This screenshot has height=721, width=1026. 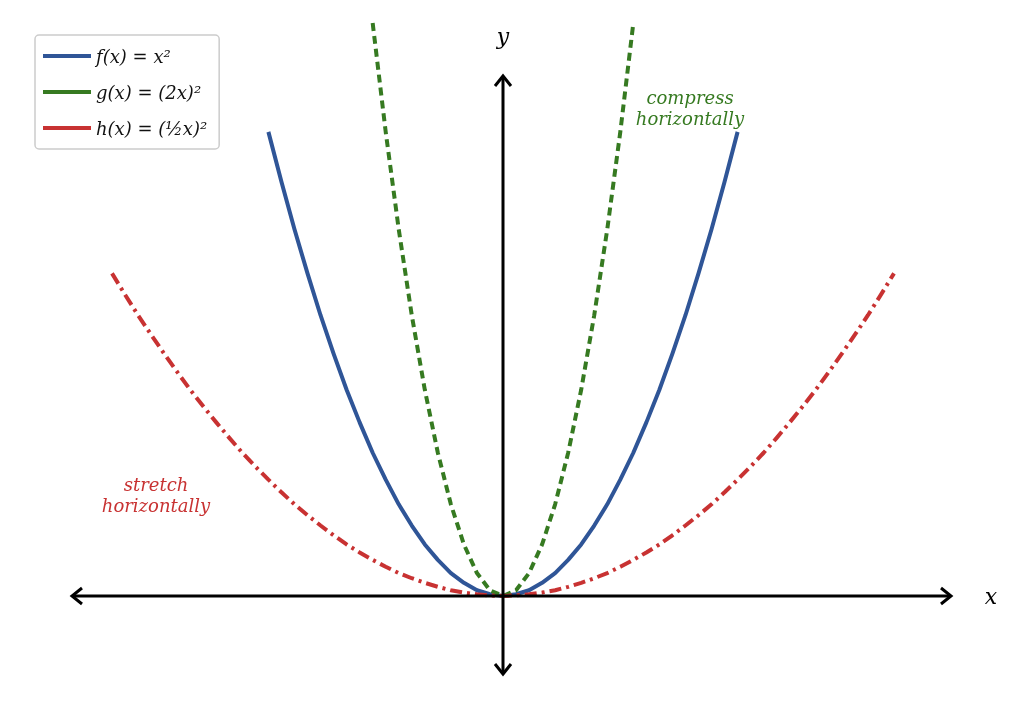 I want to click on legend-label: f(x) = x², so click(x=132, y=56).